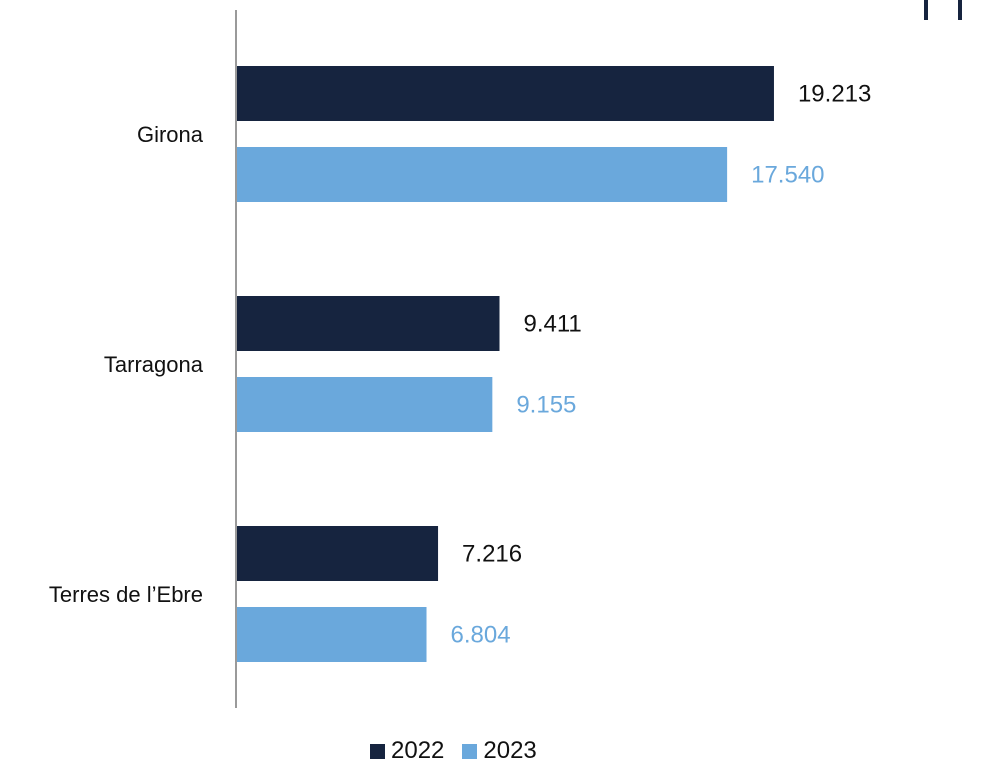  Describe the element at coordinates (170, 134) in the screenshot. I see `category-label-0: Girona` at that location.